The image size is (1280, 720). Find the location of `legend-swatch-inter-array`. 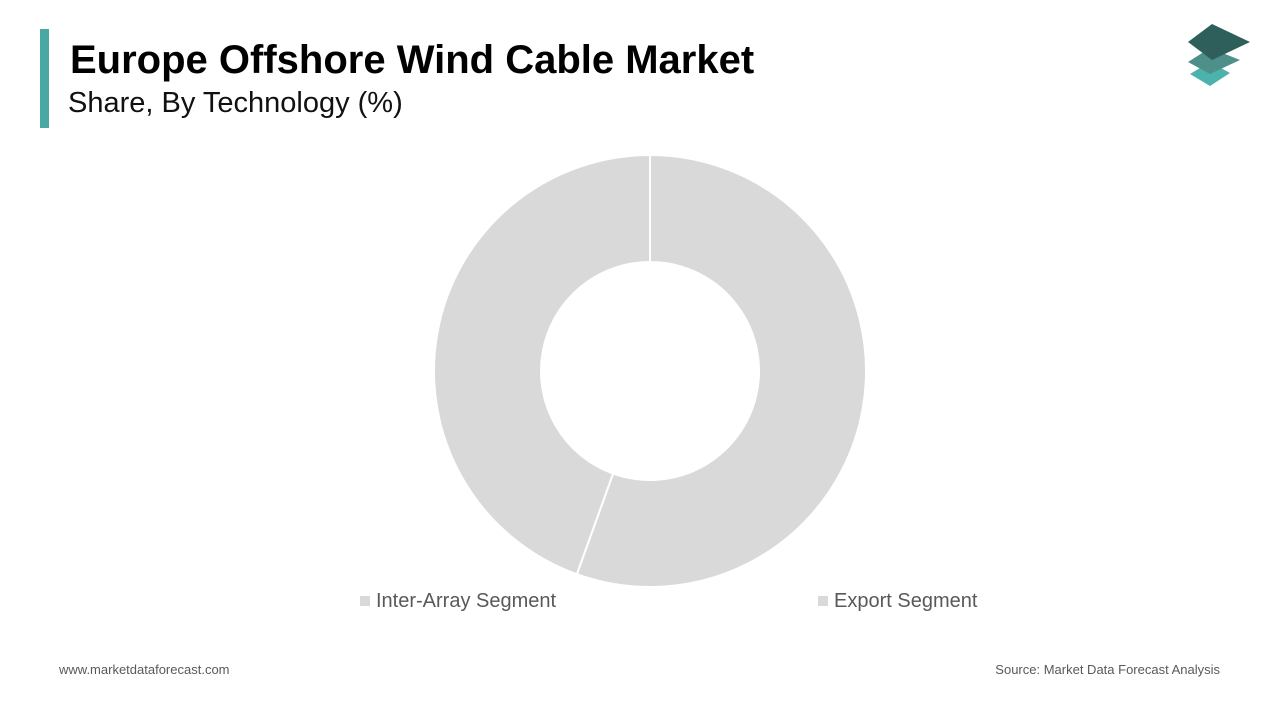

legend-swatch-inter-array is located at coordinates (365, 601).